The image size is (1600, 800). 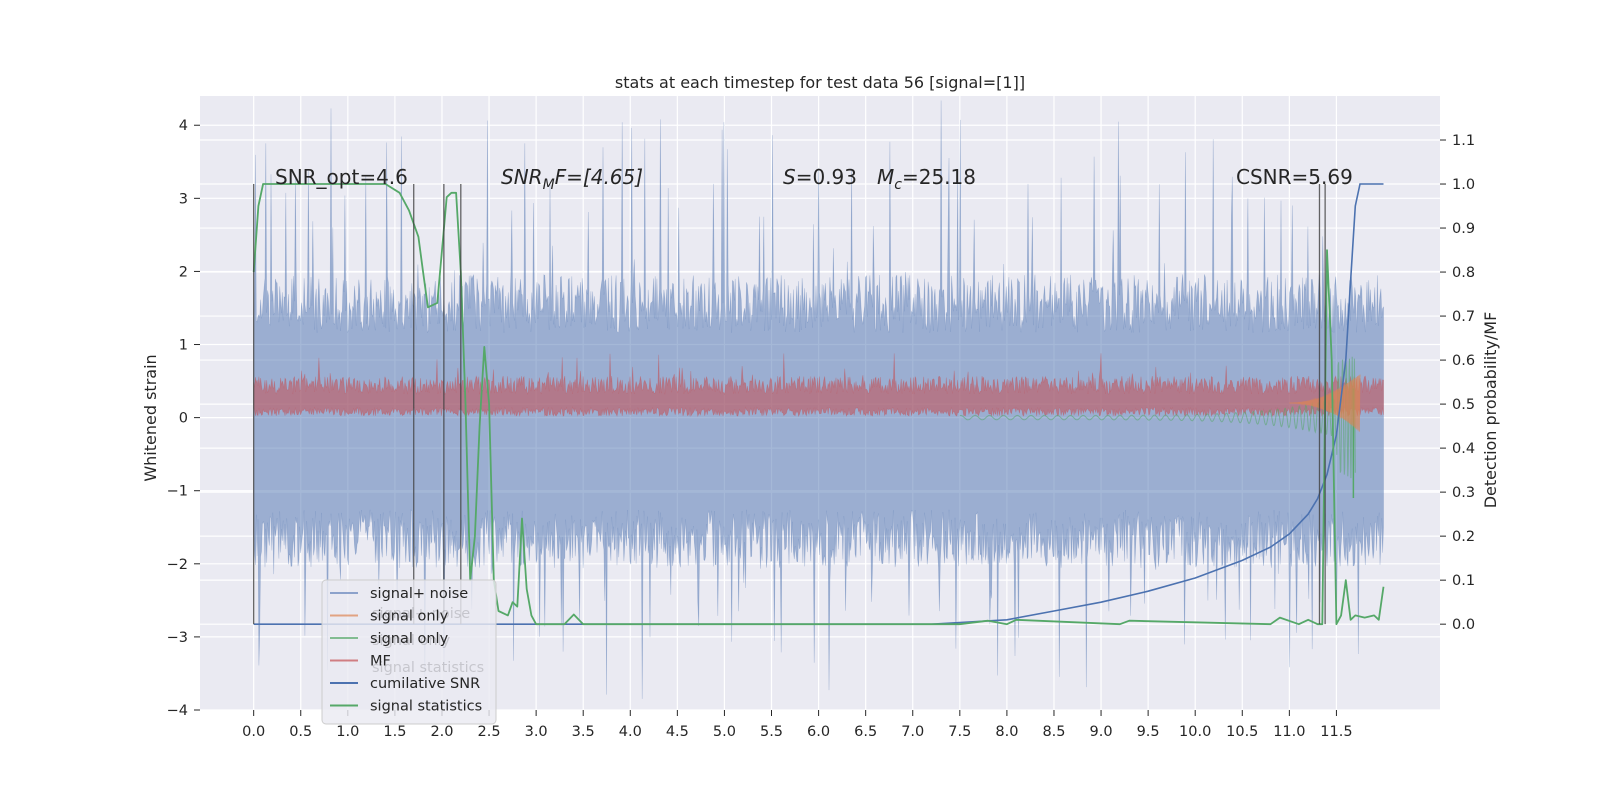 I want to click on x-tick-label: 4.0, so click(x=630, y=732).